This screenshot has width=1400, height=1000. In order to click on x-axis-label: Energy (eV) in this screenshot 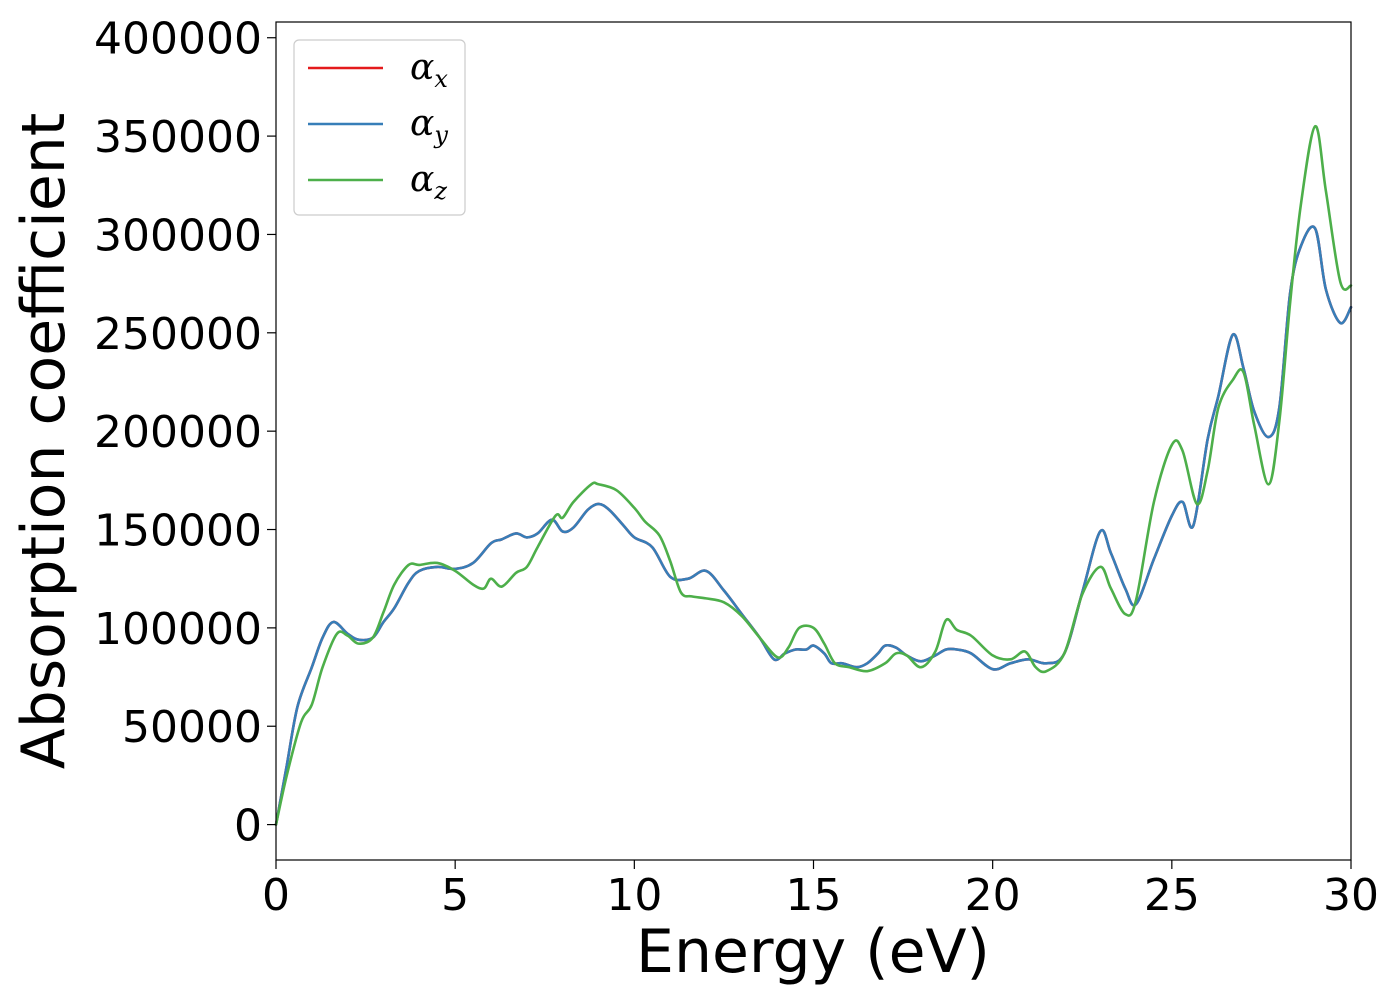, I will do `click(813, 952)`.